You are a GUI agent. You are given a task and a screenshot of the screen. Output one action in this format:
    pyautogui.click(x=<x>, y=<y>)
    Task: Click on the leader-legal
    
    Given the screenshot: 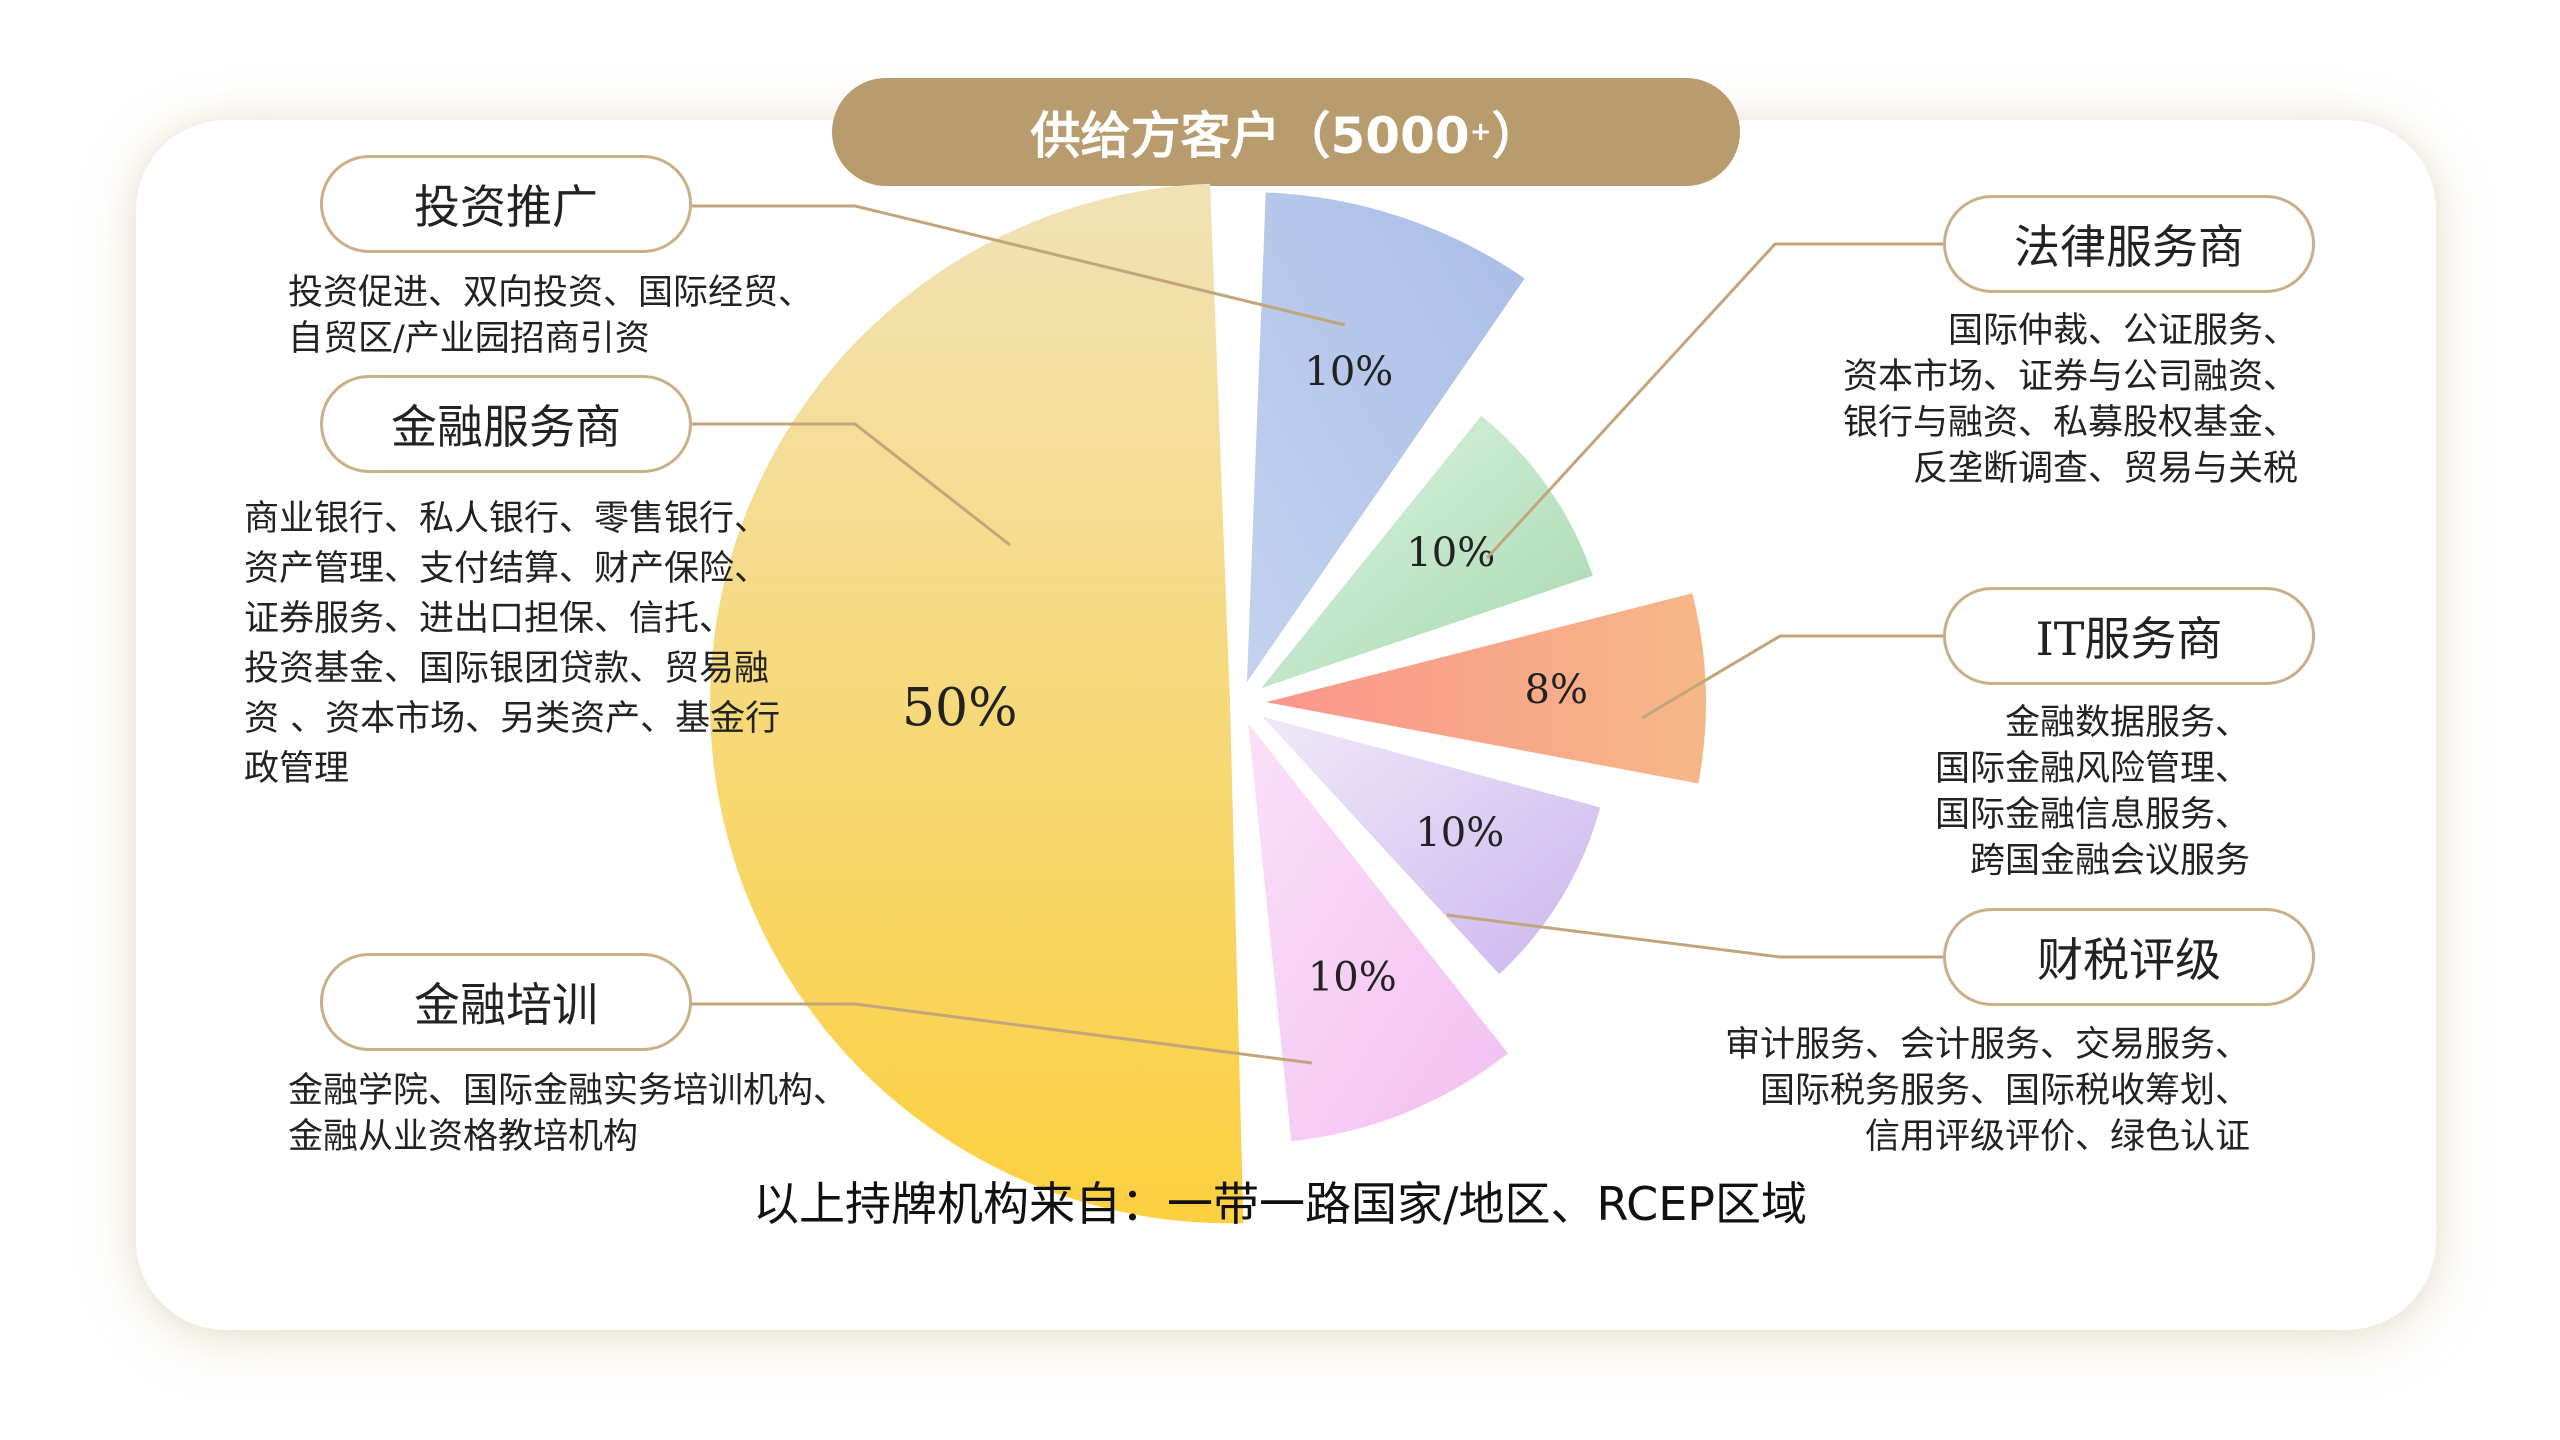 What is the action you would take?
    pyautogui.click(x=1715, y=401)
    